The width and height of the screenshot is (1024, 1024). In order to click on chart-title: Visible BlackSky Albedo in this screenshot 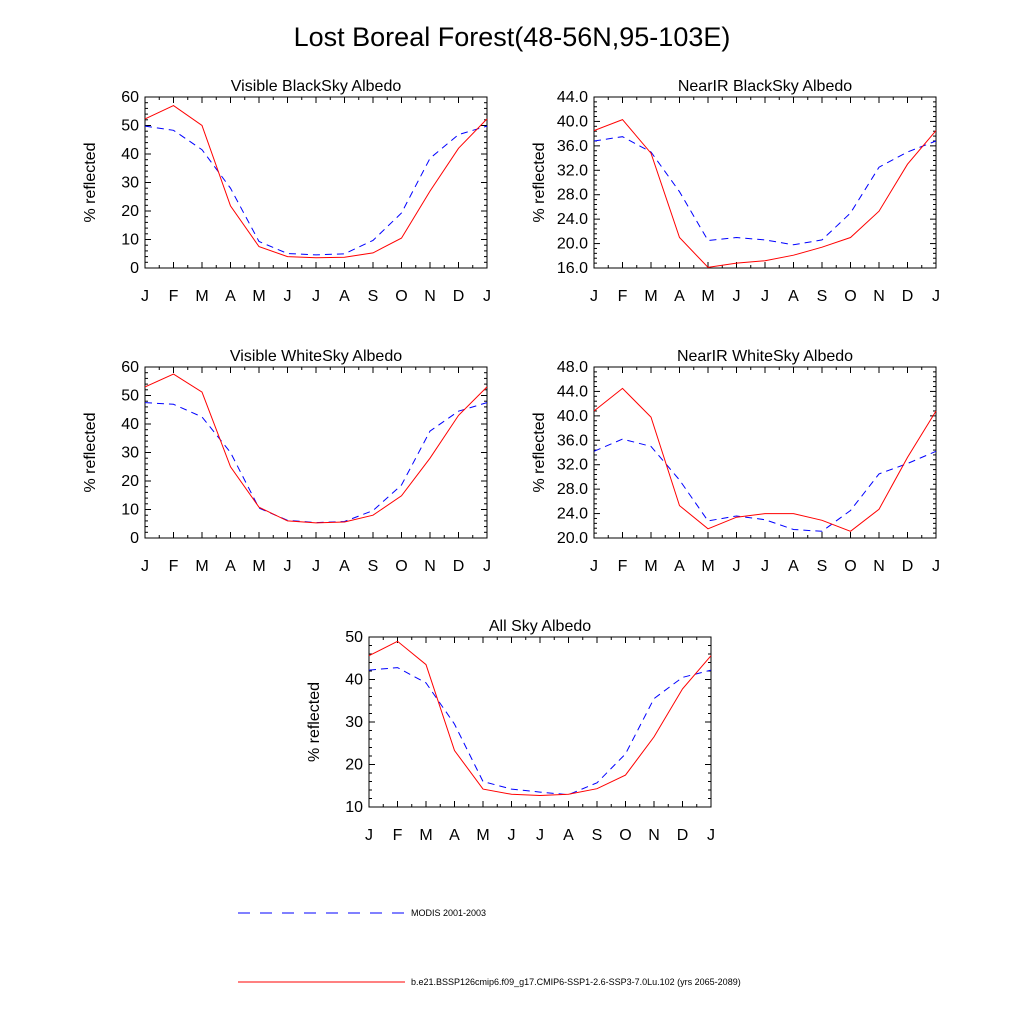, I will do `click(316, 86)`.